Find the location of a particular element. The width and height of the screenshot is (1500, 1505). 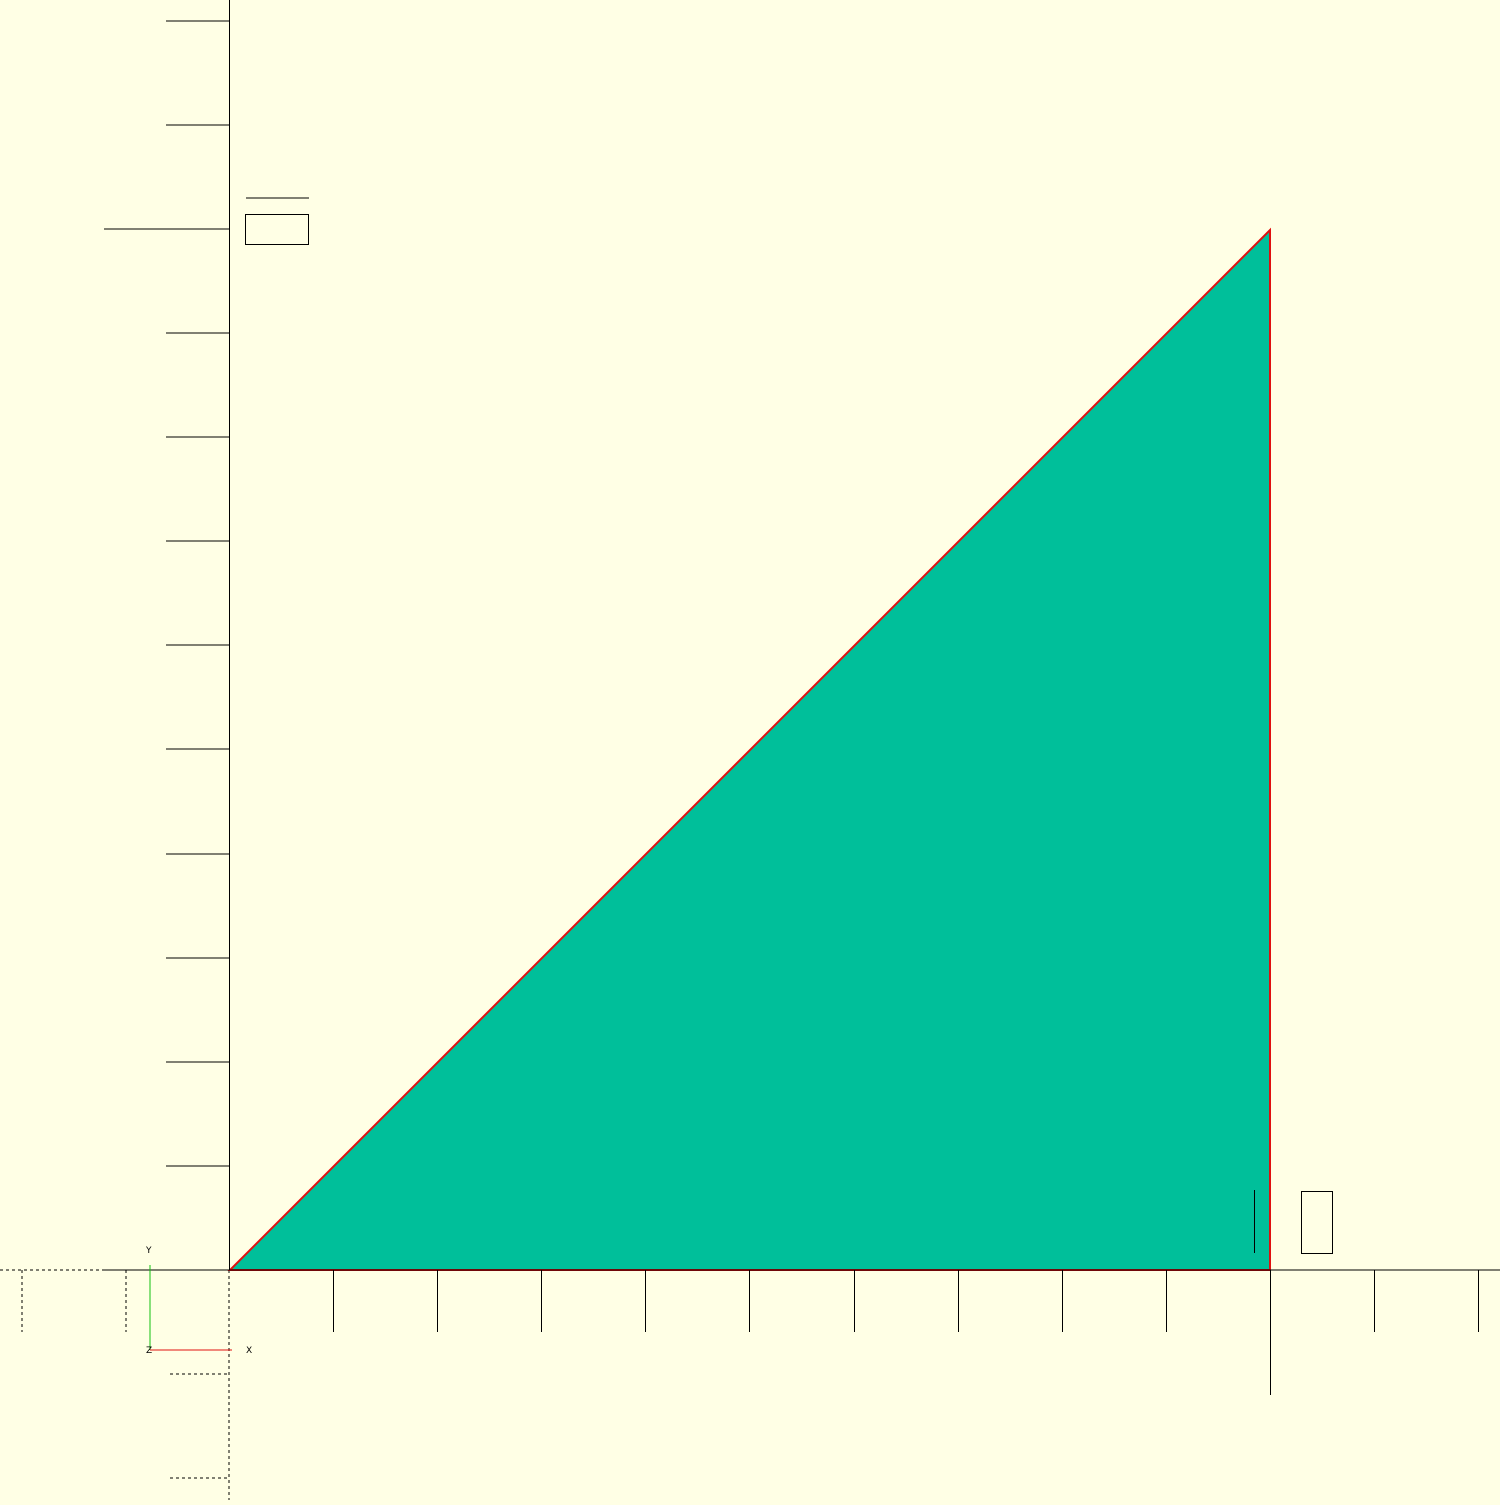

x-axis-ticks is located at coordinates (906, 1332).